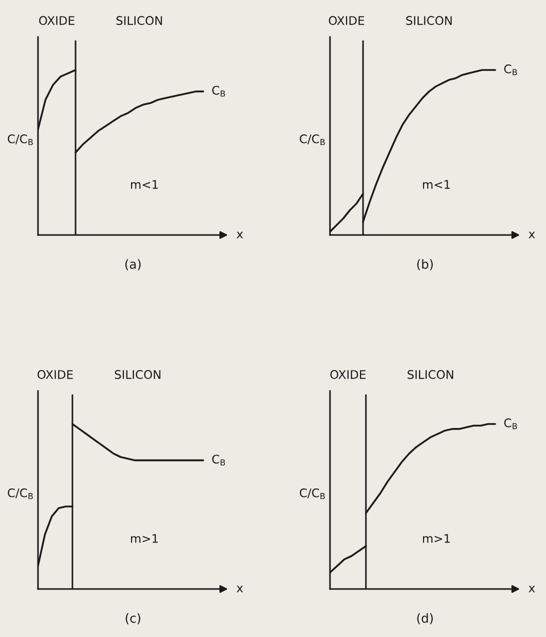  What do you see at coordinates (425, 618) in the screenshot?
I see `text: (d)` at bounding box center [425, 618].